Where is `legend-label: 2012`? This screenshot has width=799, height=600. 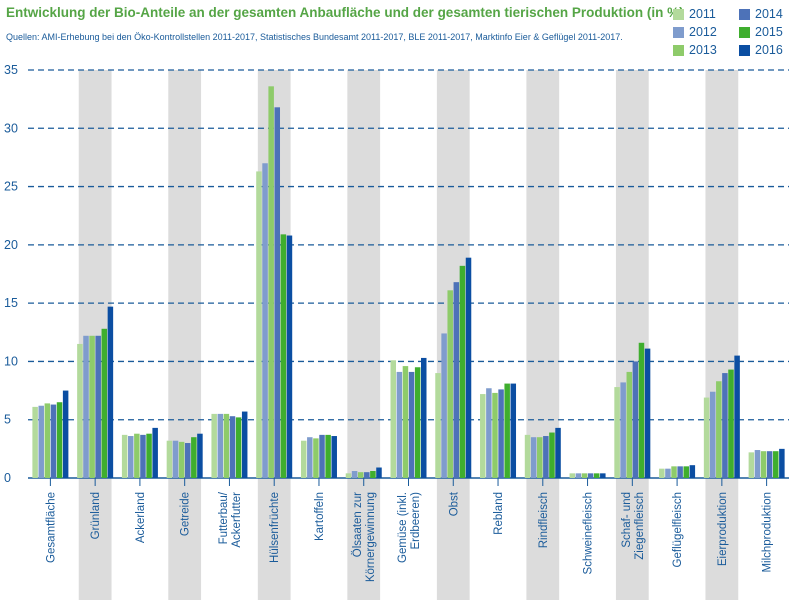
legend-label: 2012 is located at coordinates (703, 32).